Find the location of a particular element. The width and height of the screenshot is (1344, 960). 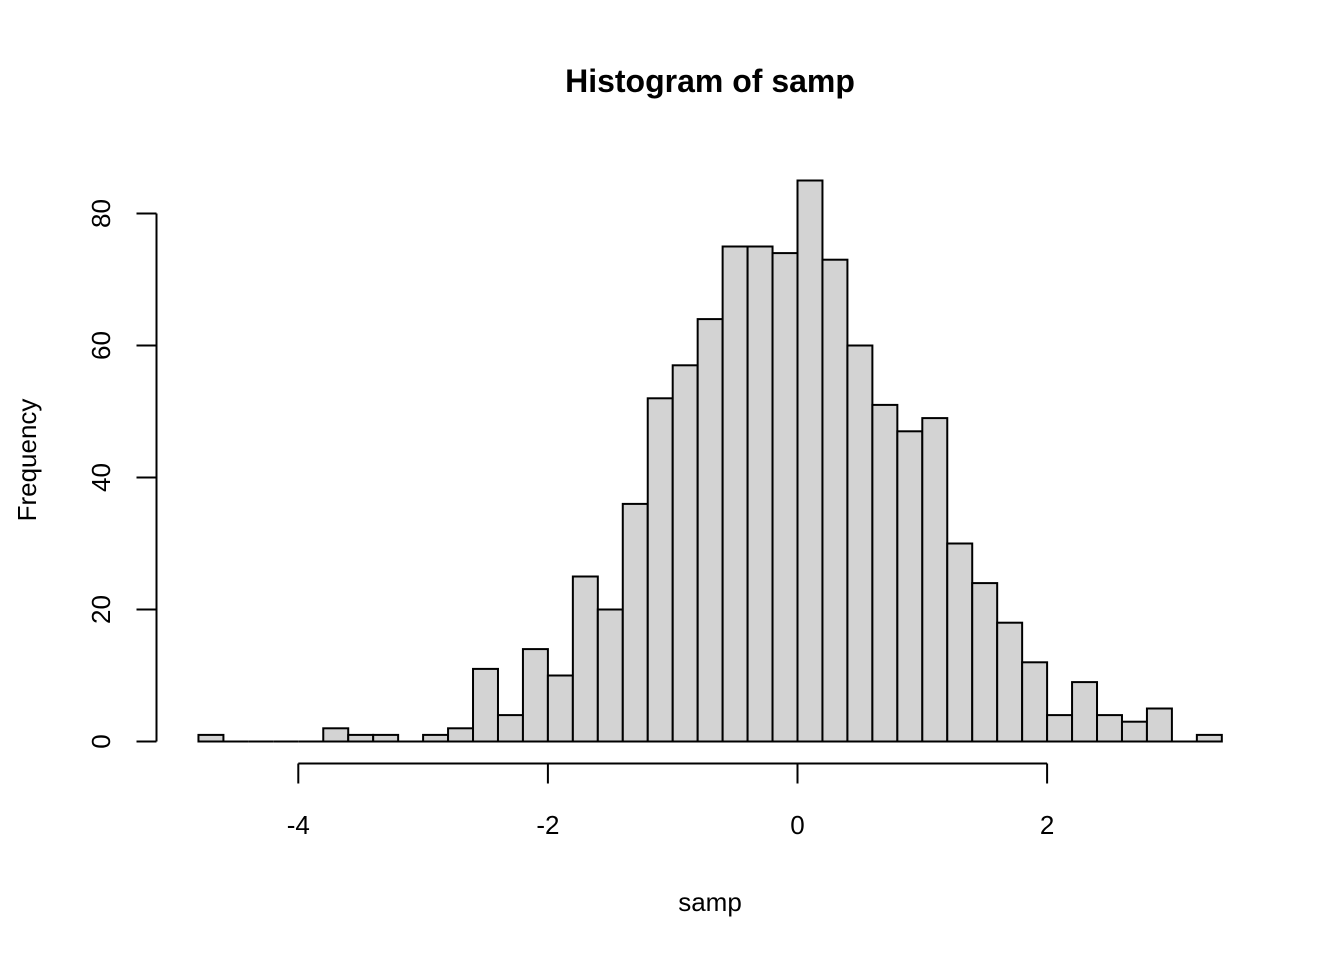

x-tick-label: -4 is located at coordinates (298, 825).